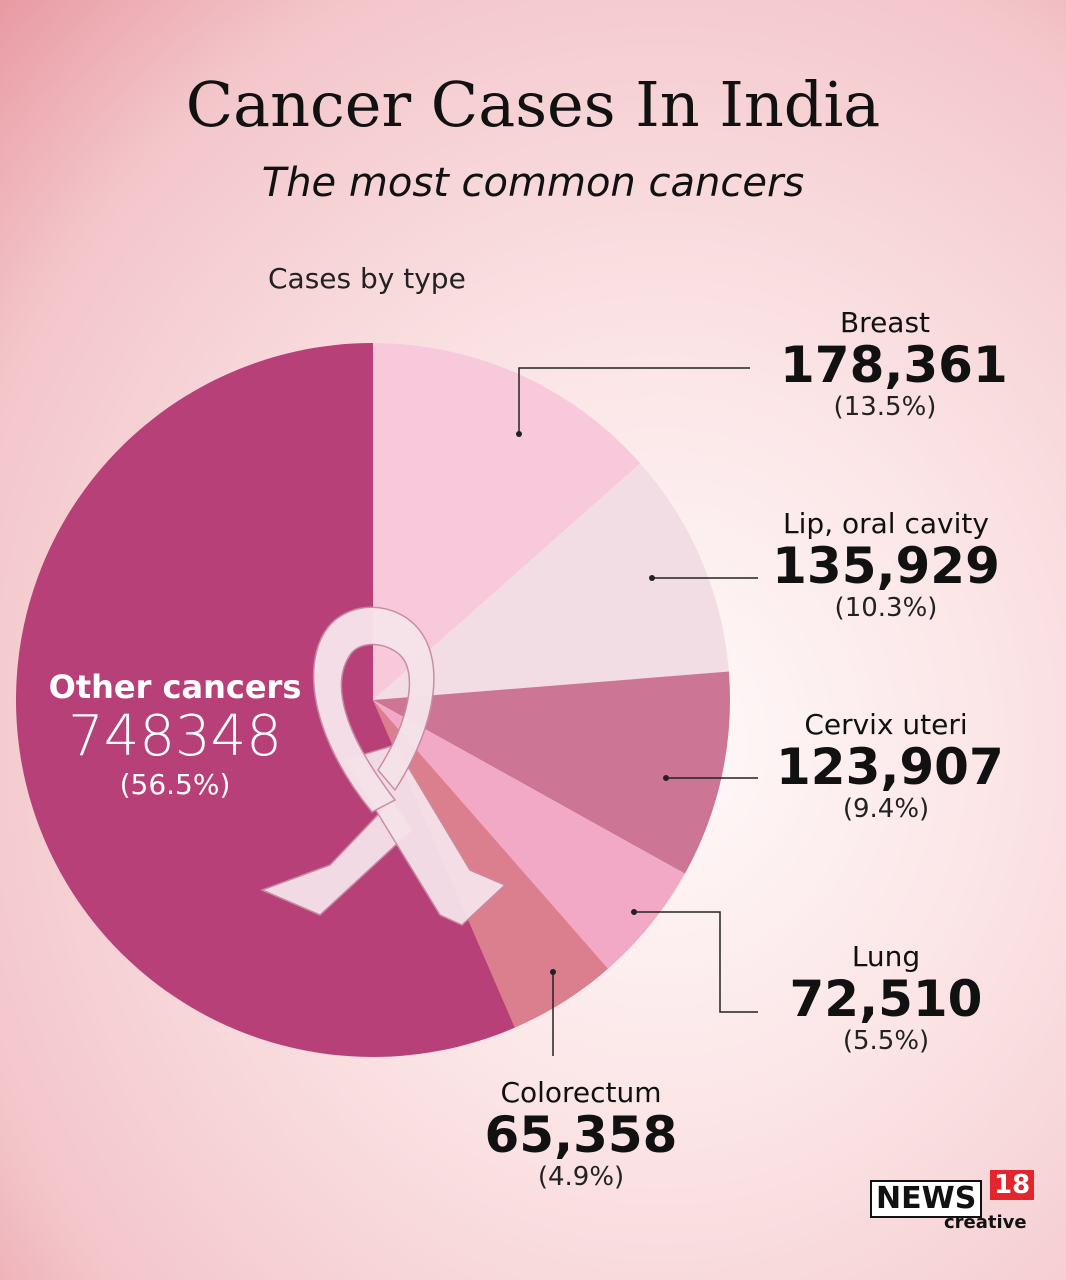  I want to click on colorectum-leader-dot, so click(553, 972).